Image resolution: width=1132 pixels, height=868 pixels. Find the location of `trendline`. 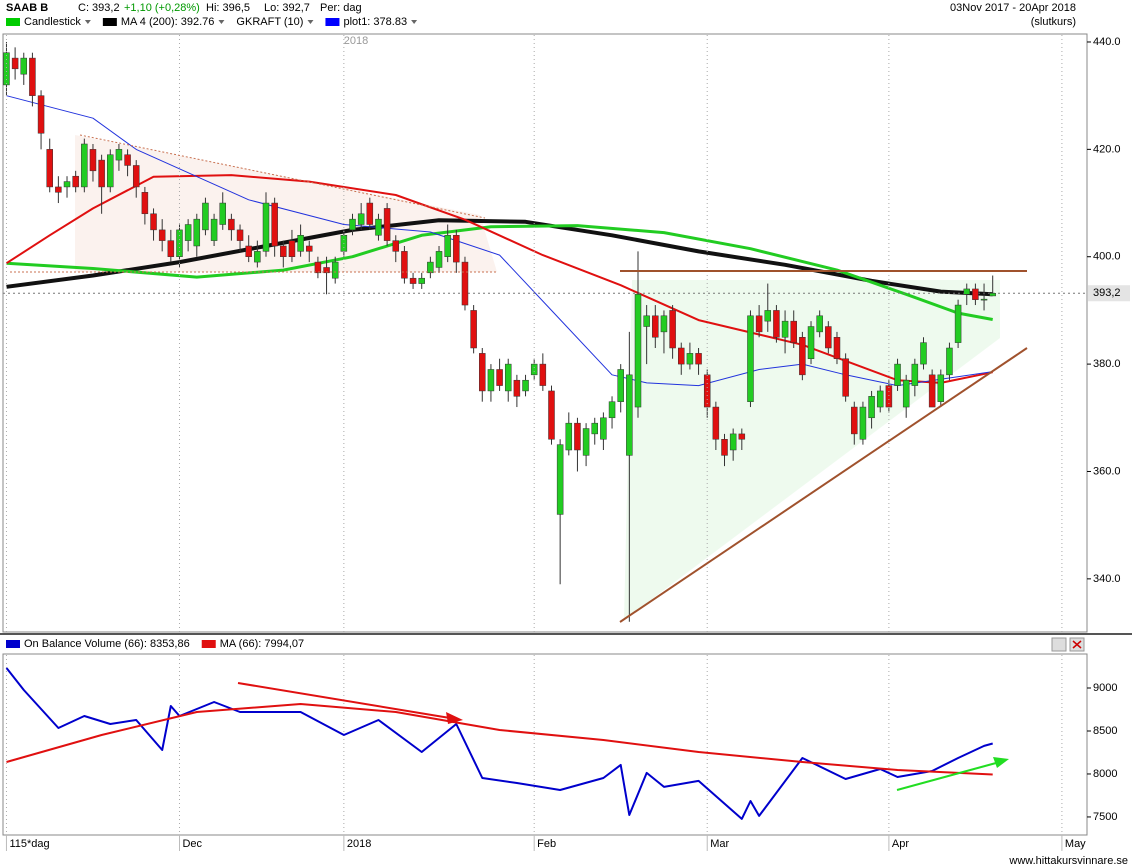

trendline is located at coordinates (282, 176).